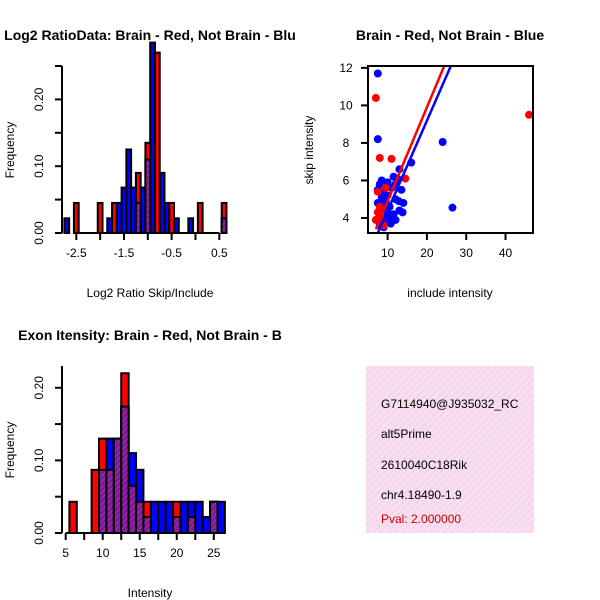 The height and width of the screenshot is (600, 600). I want to click on scatter-y-tick-label: 12, so click(346, 68).